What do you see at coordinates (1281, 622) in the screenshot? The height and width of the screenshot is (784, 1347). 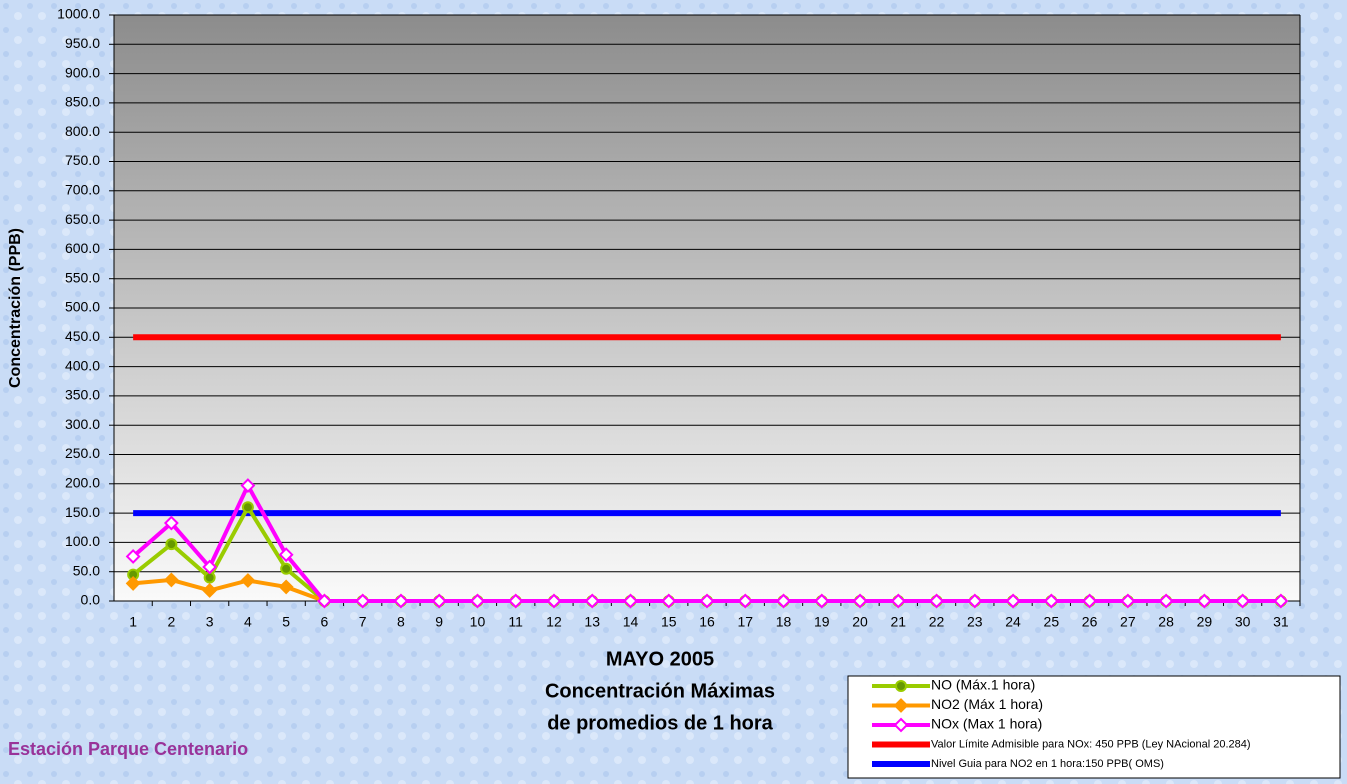 I see `x-tick-label: 31` at bounding box center [1281, 622].